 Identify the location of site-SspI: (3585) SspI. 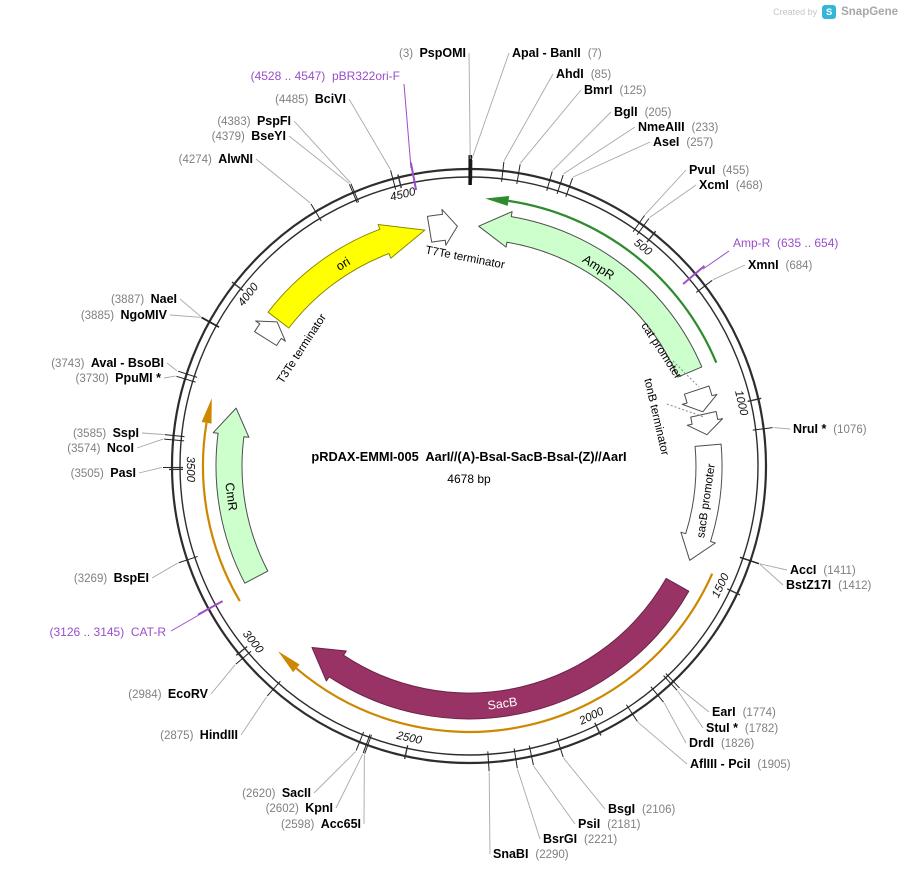
(129, 433).